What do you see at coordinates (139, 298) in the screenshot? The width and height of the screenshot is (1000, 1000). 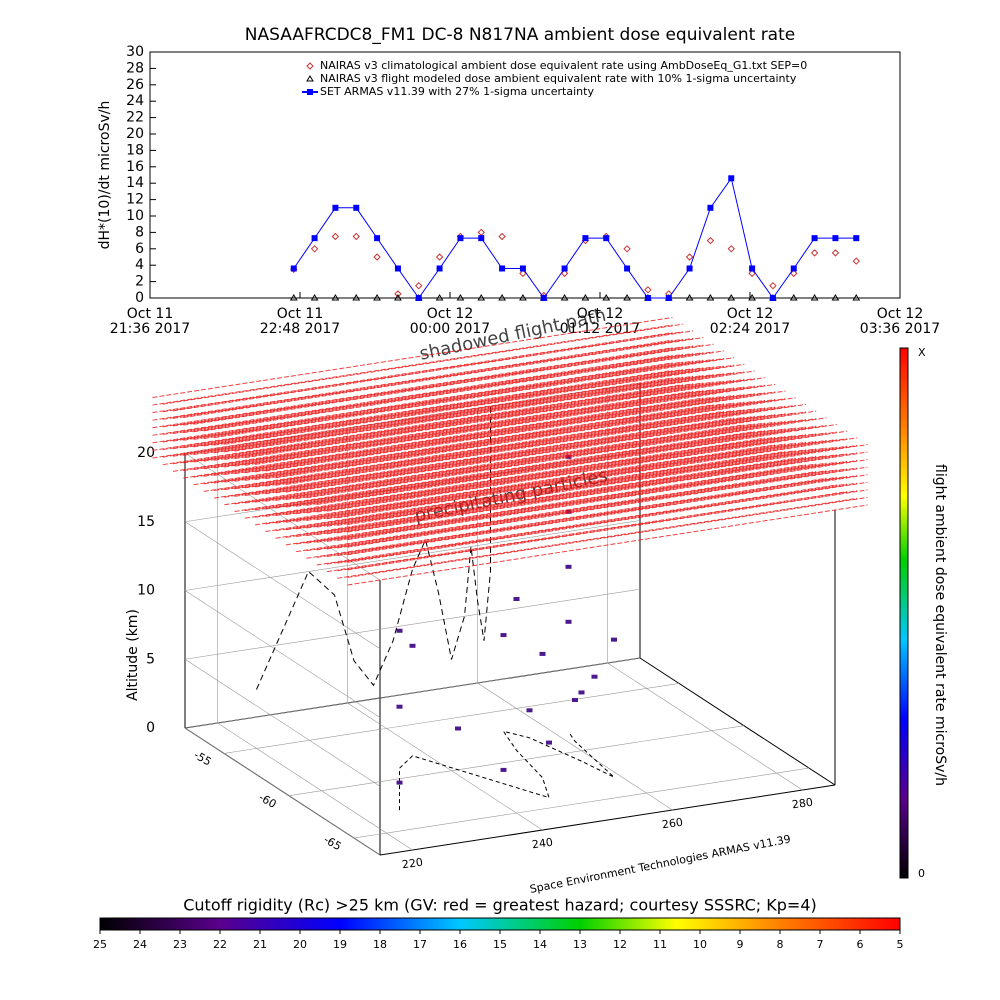 I see `y-tick-label: 0` at bounding box center [139, 298].